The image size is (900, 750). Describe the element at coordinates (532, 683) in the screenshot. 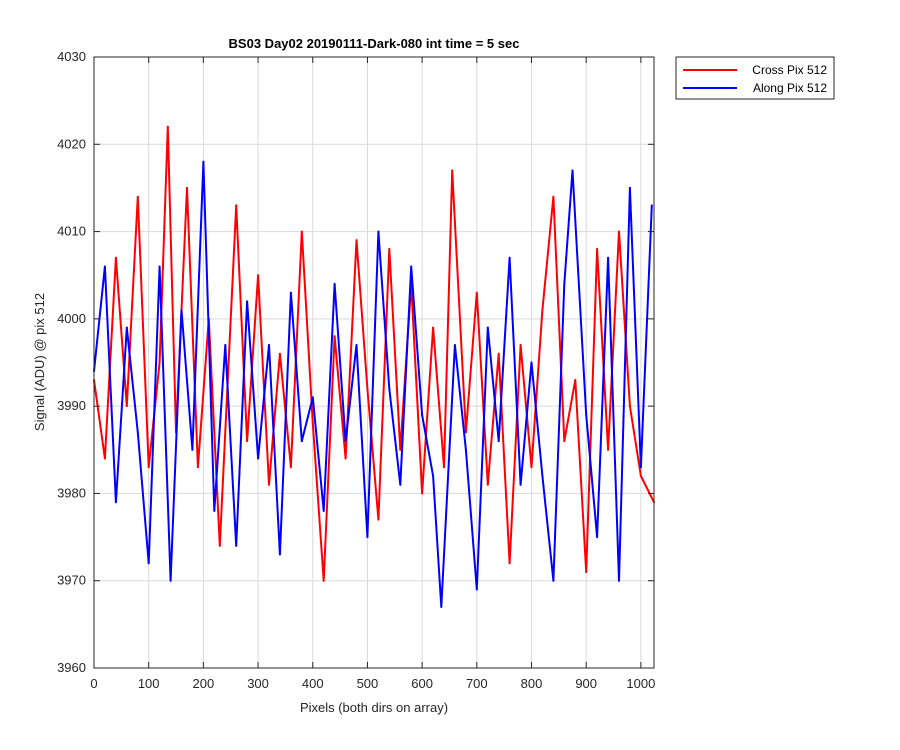

I see `x-tick-label: 800` at that location.